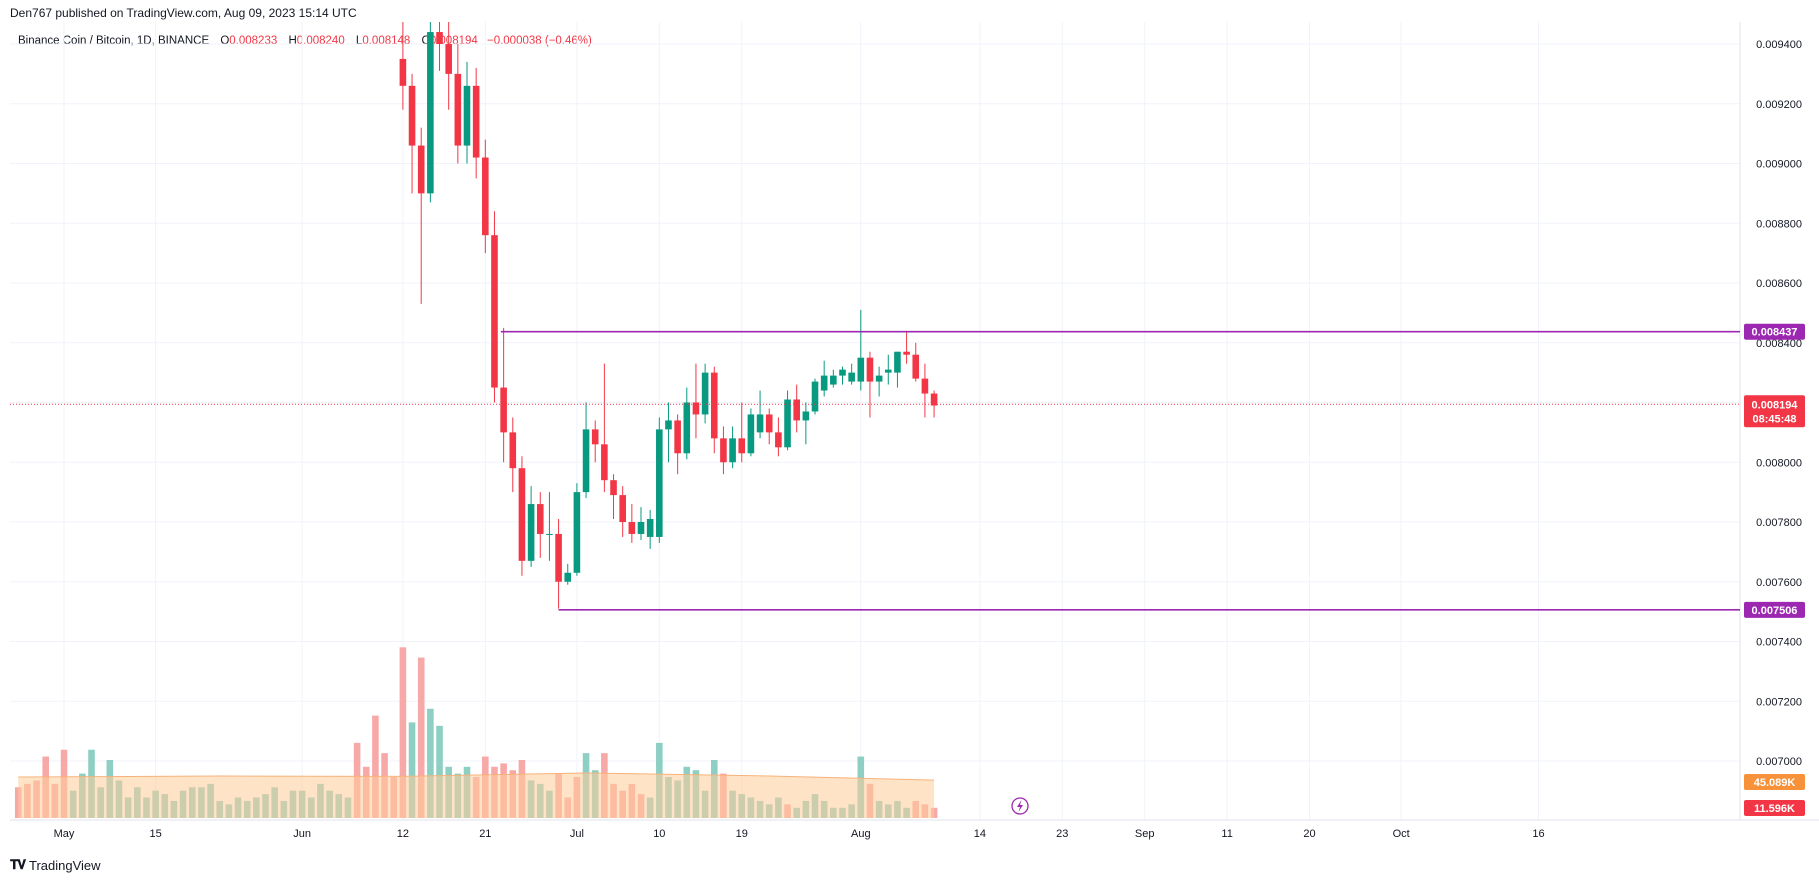 The image size is (1819, 882). What do you see at coordinates (799, 834) in the screenshot?
I see `time-axis: May 15 Jun 12 21 Jul 10 19 Aug 14 23 Sep 11 20 Oct 16` at bounding box center [799, 834].